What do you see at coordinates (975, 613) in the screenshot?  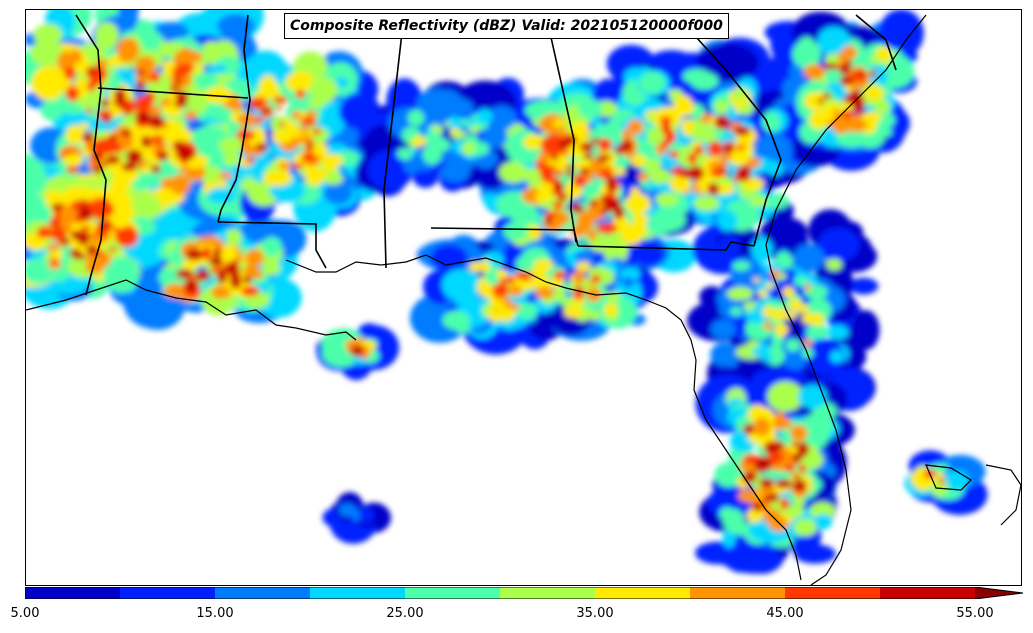 I see `colorbar-tick-label: 55.00` at bounding box center [975, 613].